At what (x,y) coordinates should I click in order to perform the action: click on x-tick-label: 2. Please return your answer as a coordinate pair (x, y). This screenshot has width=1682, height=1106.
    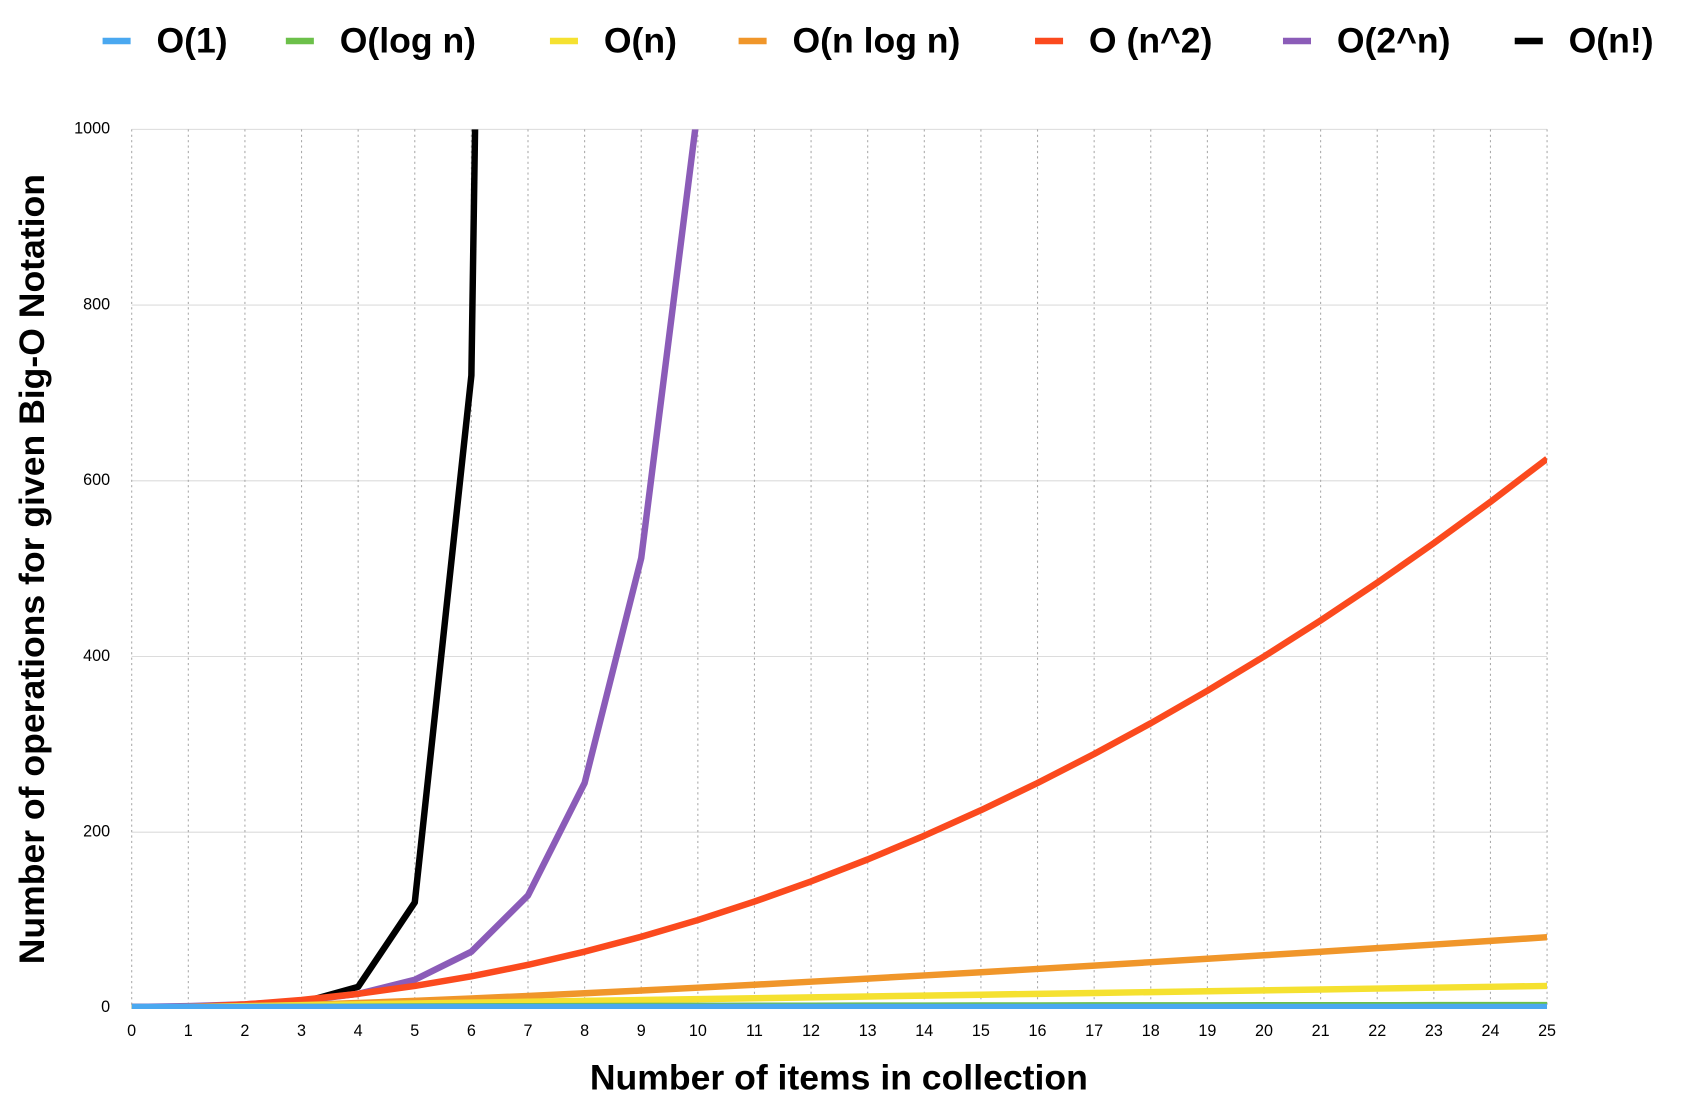
    Looking at the image, I should click on (244, 1031).